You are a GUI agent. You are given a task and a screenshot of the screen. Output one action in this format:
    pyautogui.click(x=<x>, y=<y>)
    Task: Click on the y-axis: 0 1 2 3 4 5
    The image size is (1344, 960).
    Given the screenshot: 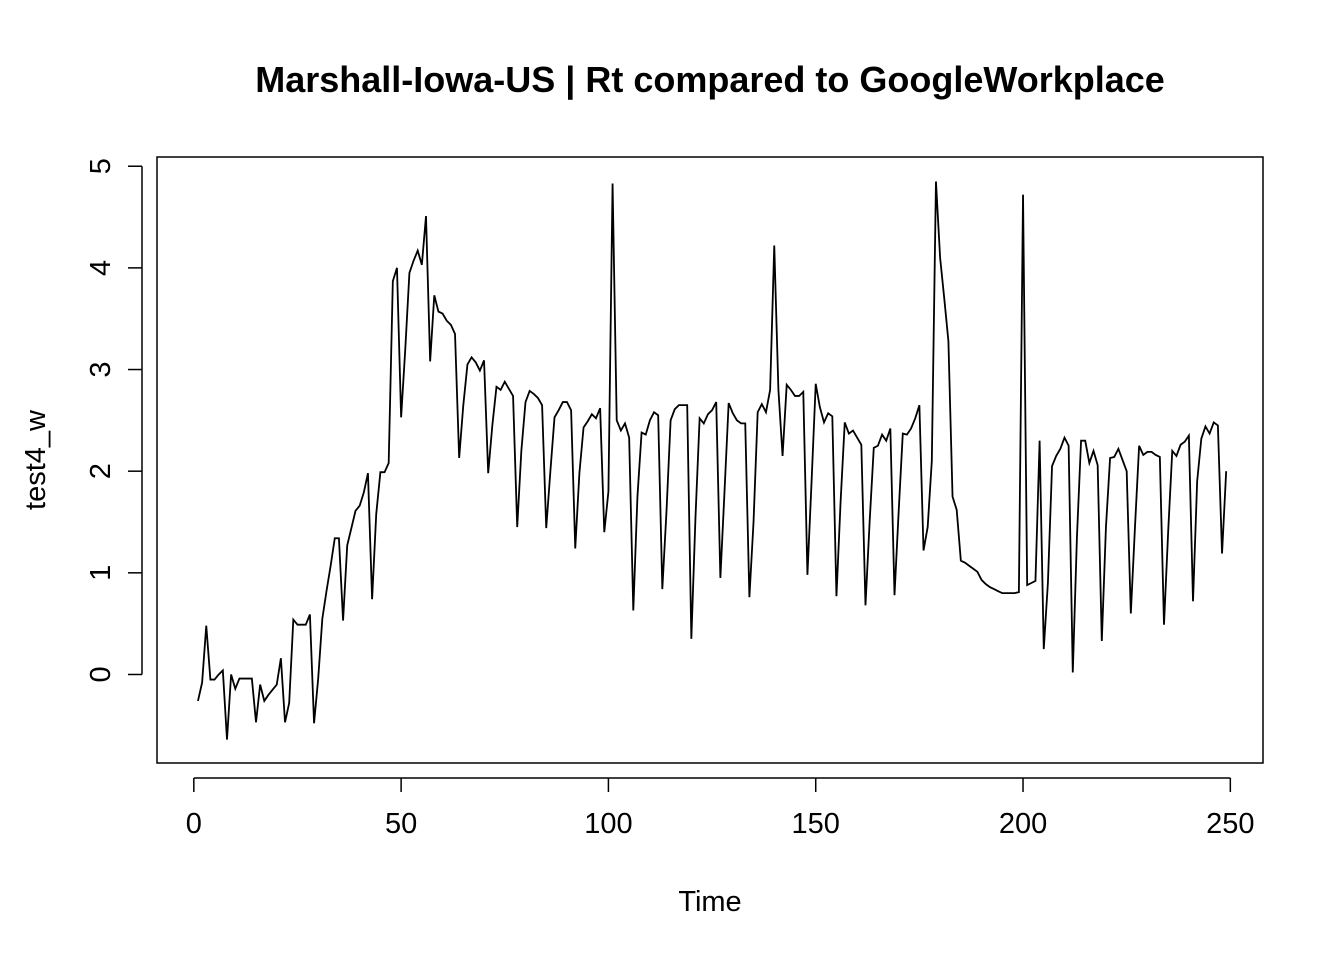 What is the action you would take?
    pyautogui.click(x=114, y=420)
    